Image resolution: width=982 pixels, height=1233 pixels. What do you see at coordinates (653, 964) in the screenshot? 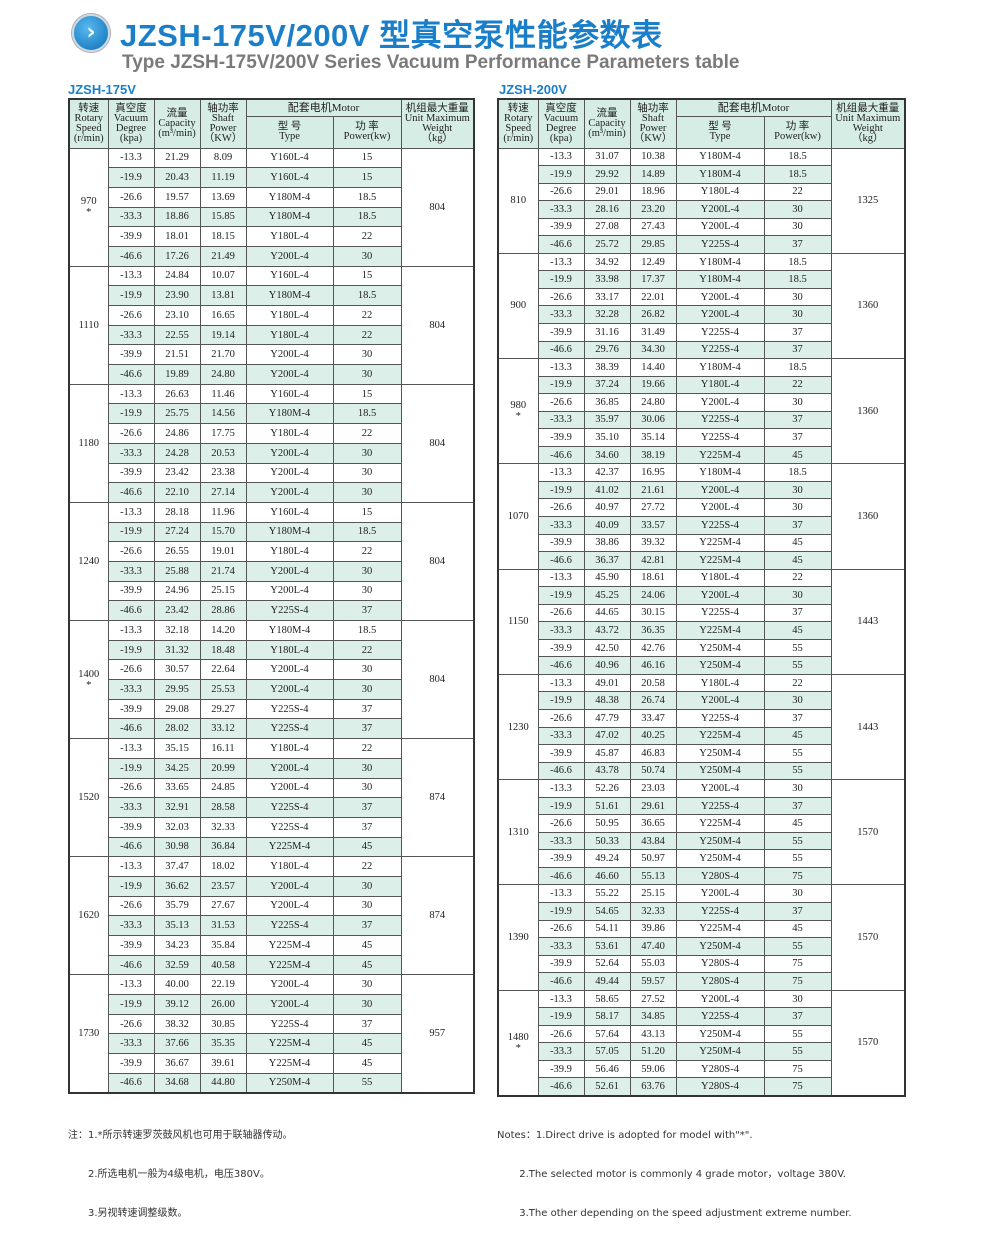
I see `shaft-power-cell: 55.03` at bounding box center [653, 964].